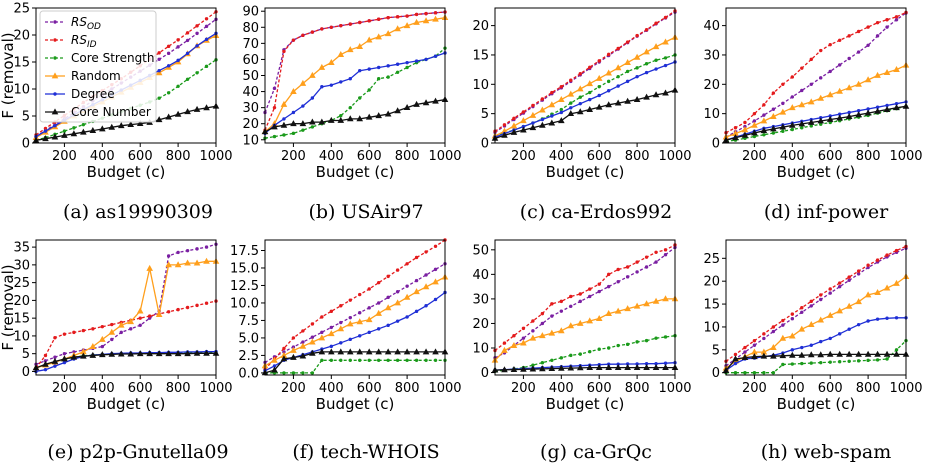  I want to click on y-tick-label: 0, so click(716, 144).